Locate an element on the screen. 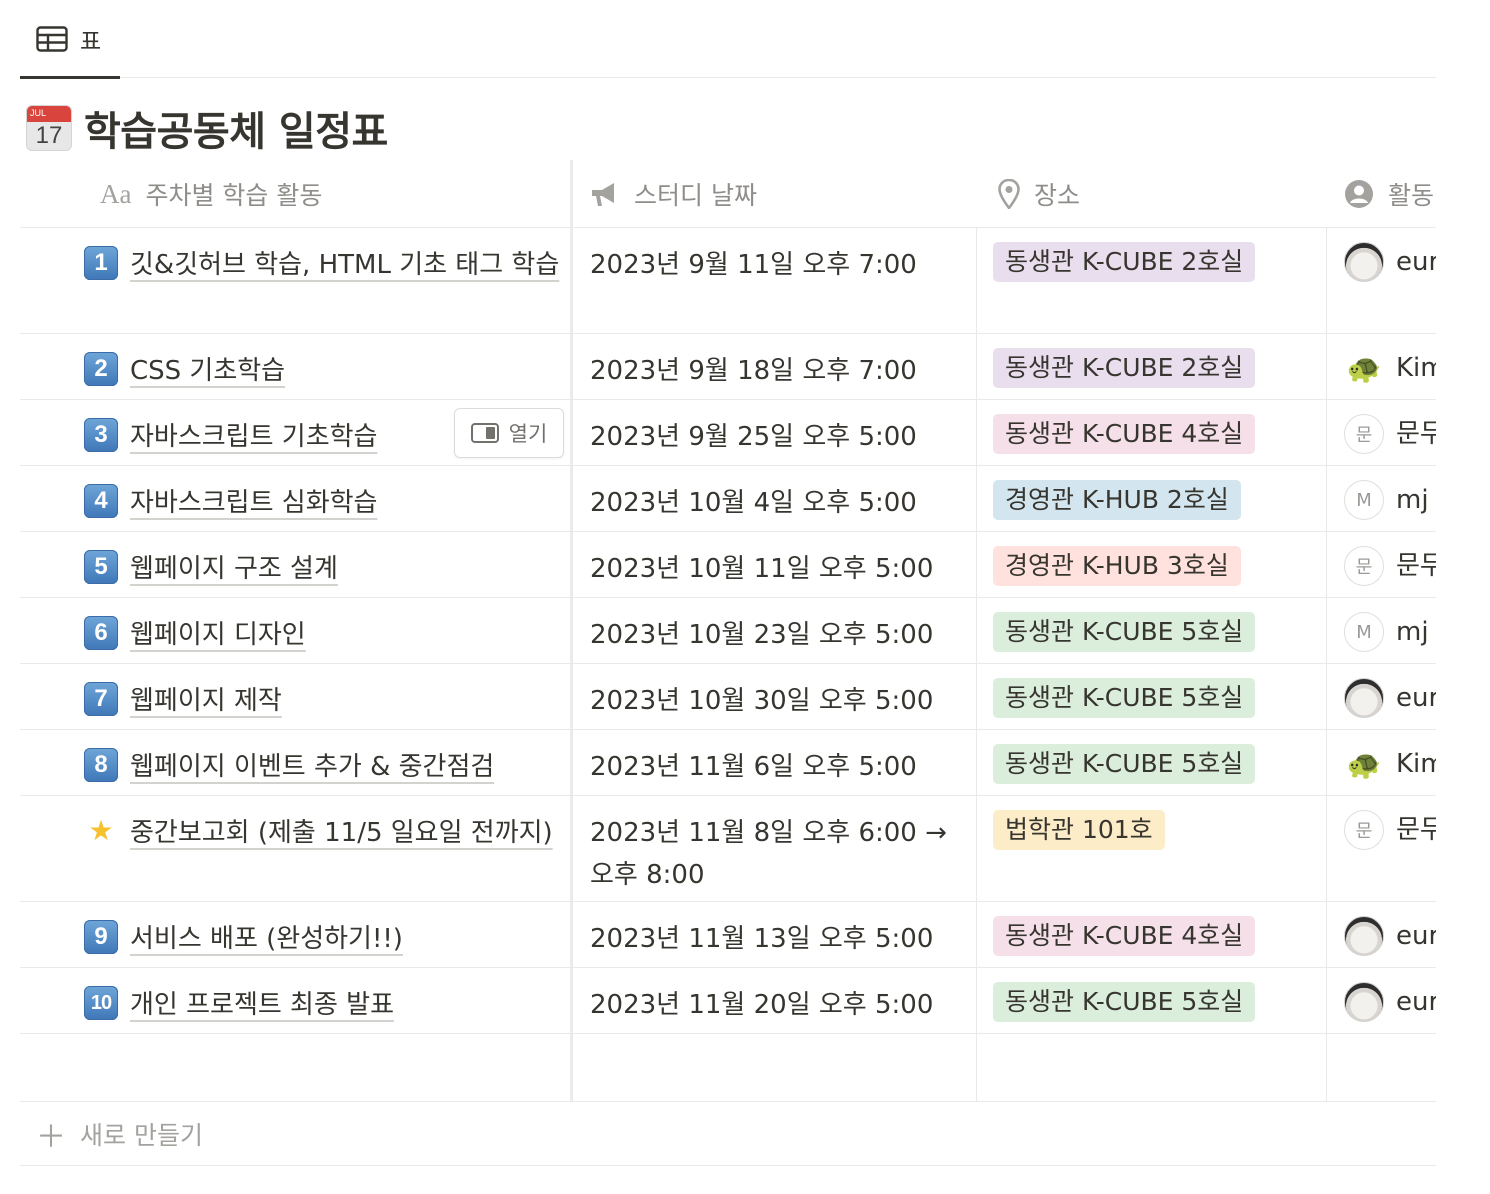  activity-cell: 9 서비스 배포 (완성하기!!) is located at coordinates (329, 934).